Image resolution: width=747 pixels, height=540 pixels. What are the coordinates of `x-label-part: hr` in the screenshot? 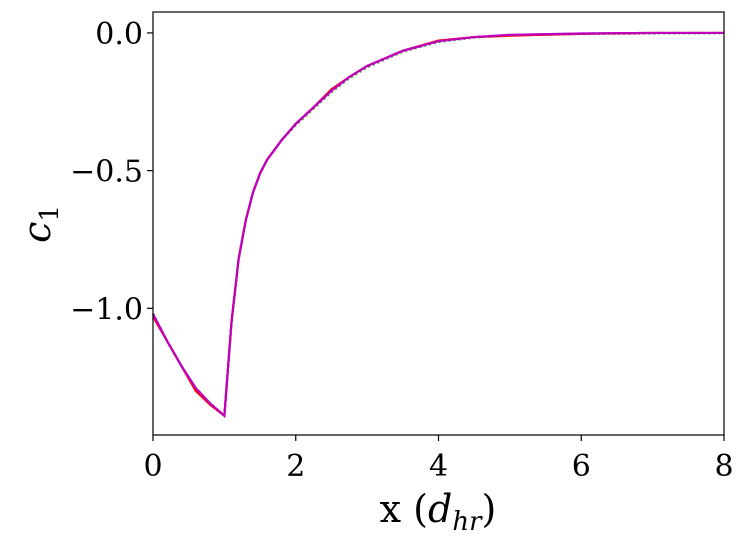 It's located at (467, 522).